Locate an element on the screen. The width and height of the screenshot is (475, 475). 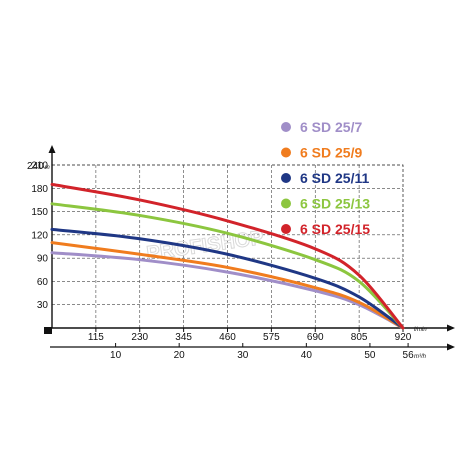
y-tick-label: 150 is located at coordinates (39, 212).